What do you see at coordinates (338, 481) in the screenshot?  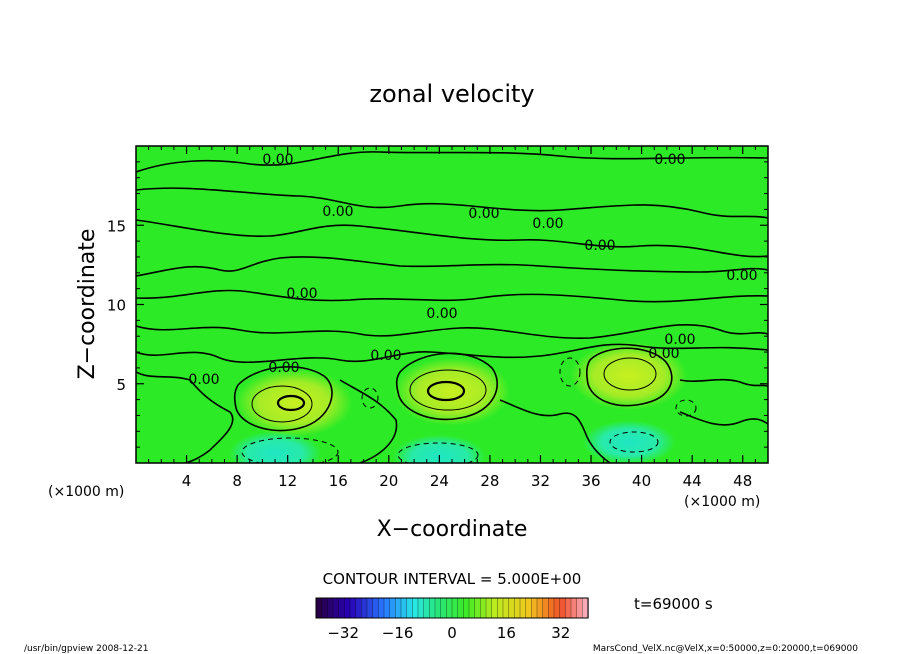 I see `x-tick-label: 16` at bounding box center [338, 481].